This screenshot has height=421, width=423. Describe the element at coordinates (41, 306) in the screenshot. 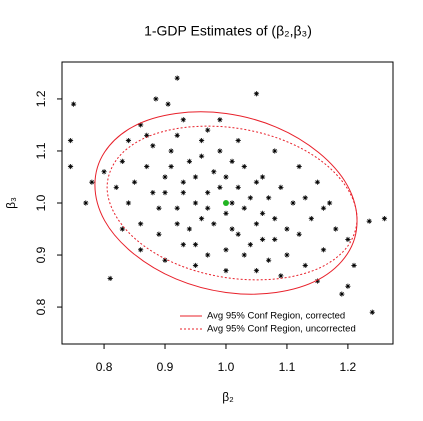

I see `y-tick-label: 0.8` at that location.